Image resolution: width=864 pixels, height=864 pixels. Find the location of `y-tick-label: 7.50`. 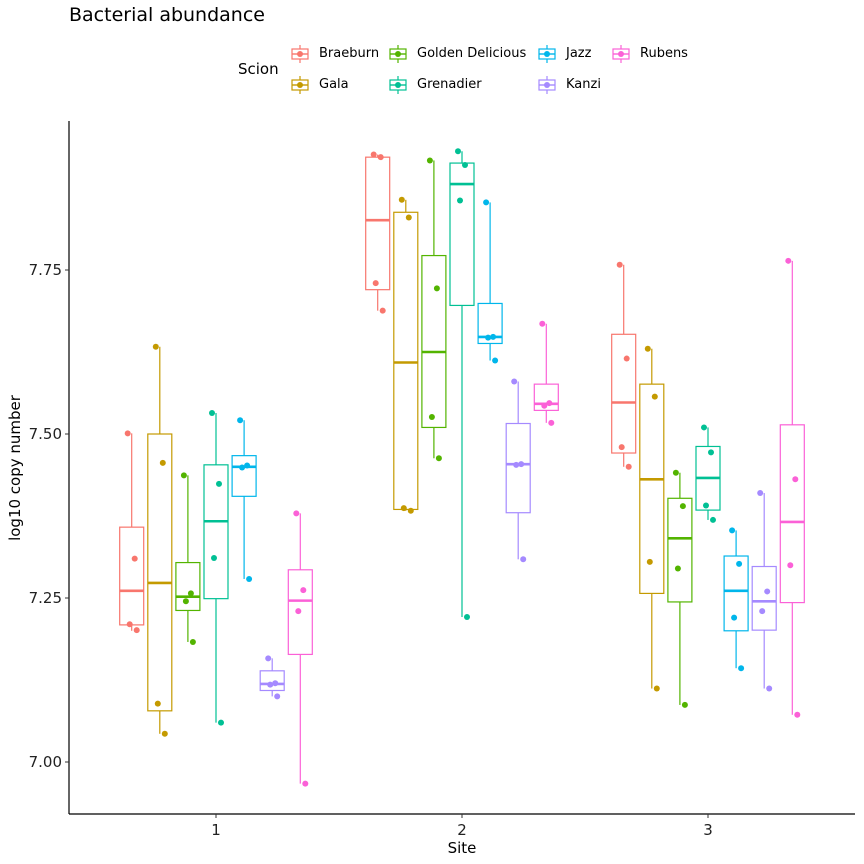

y-tick-label: 7.50 is located at coordinates (45, 434).